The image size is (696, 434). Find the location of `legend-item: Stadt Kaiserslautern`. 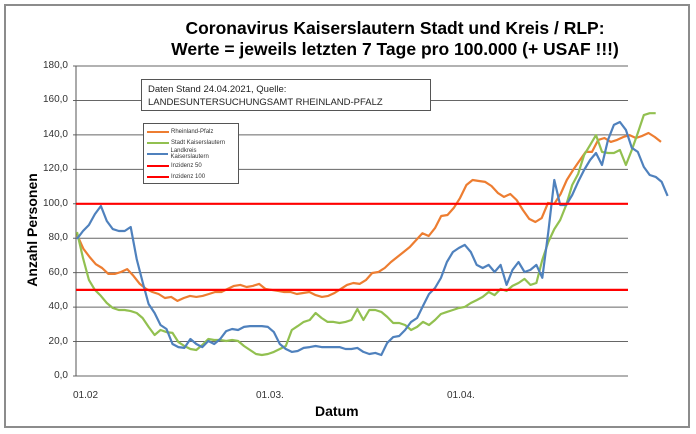

legend-item: Stadt Kaiserslautern is located at coordinates (191, 142).